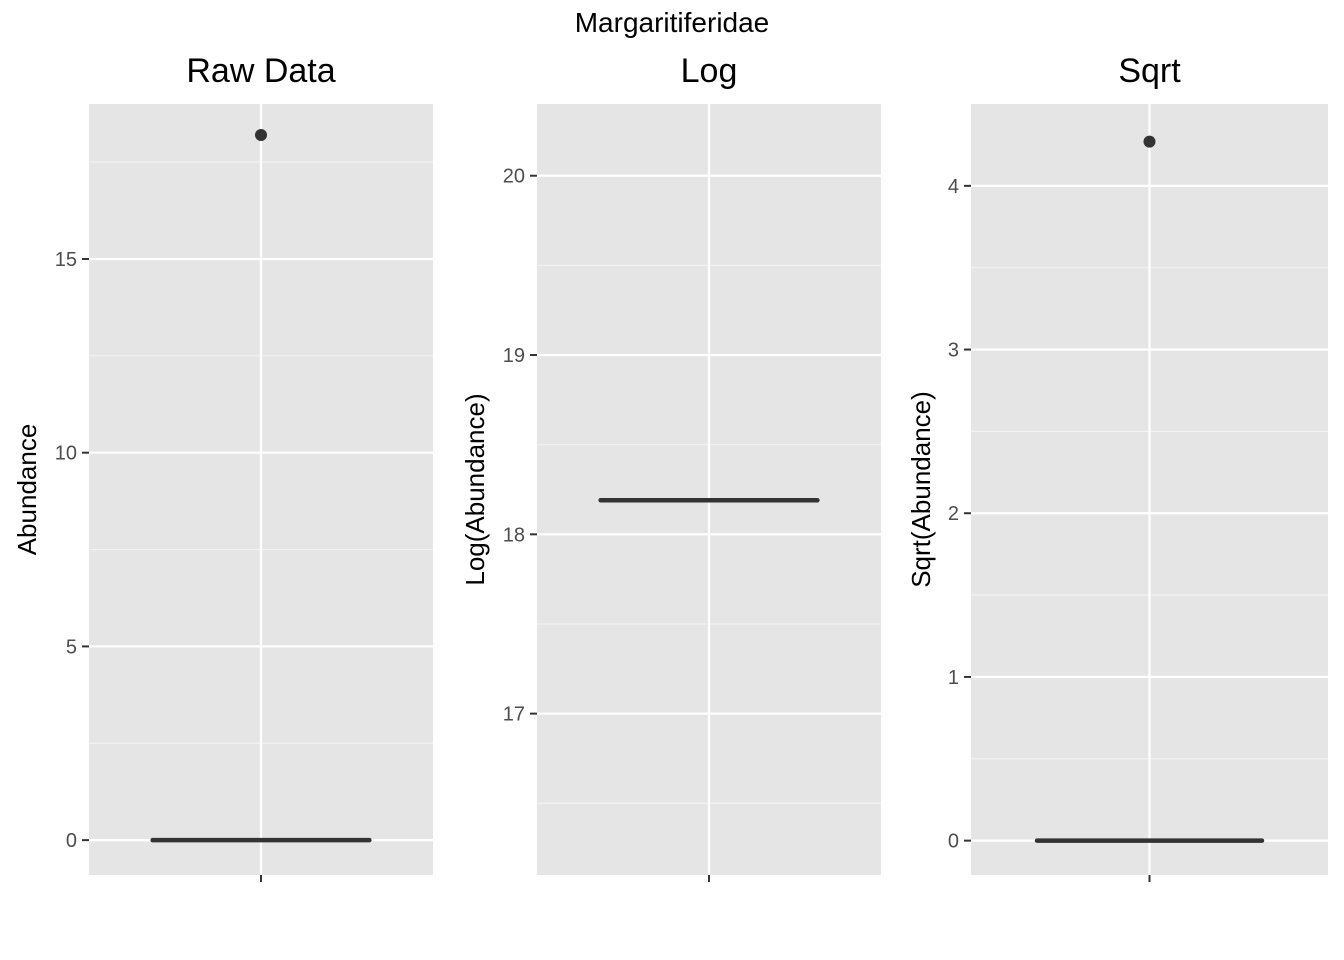  What do you see at coordinates (953, 187) in the screenshot?
I see `y-tick-label: 4` at bounding box center [953, 187].